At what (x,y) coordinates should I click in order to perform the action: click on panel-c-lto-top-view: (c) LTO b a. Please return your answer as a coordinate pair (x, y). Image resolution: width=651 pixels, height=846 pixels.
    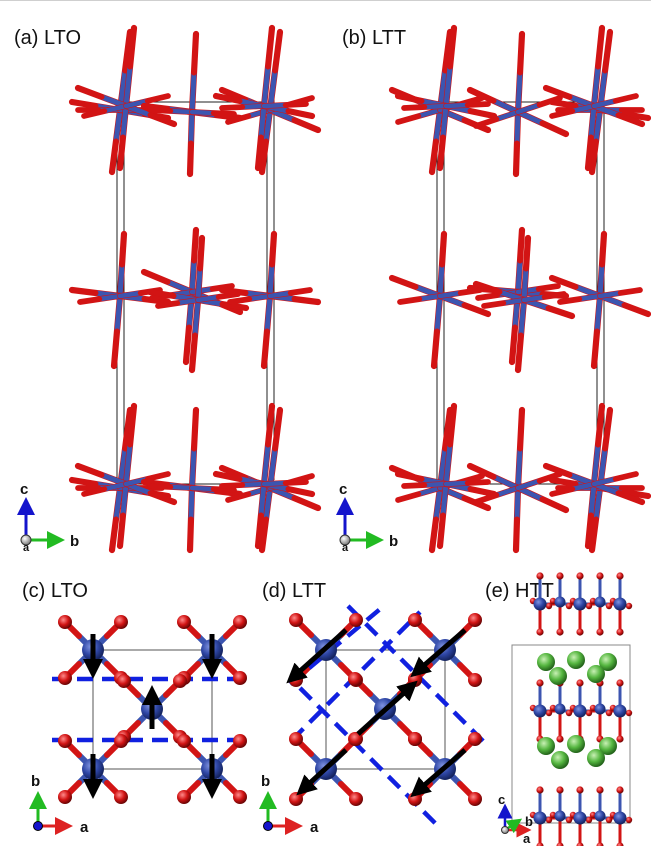
    Looking at the image, I should click on (137, 708).